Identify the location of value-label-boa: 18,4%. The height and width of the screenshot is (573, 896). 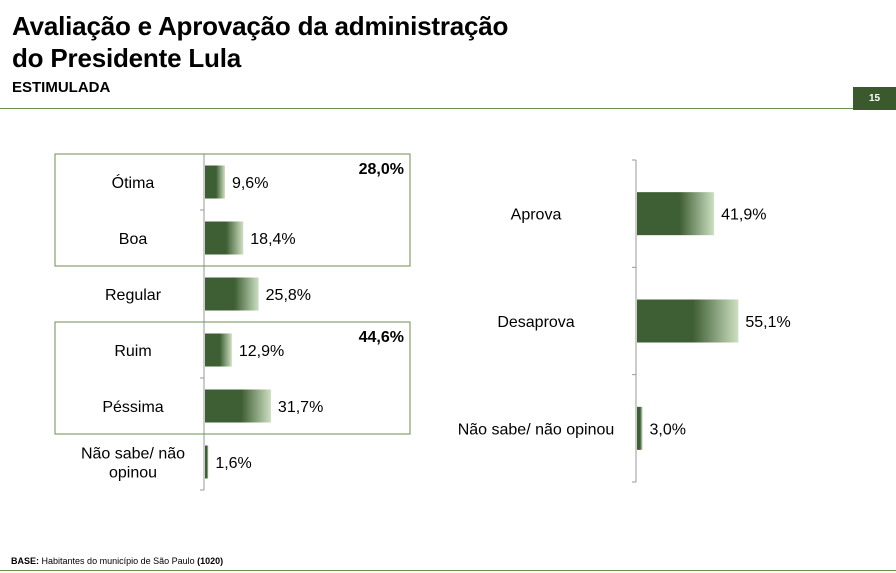
(272, 239).